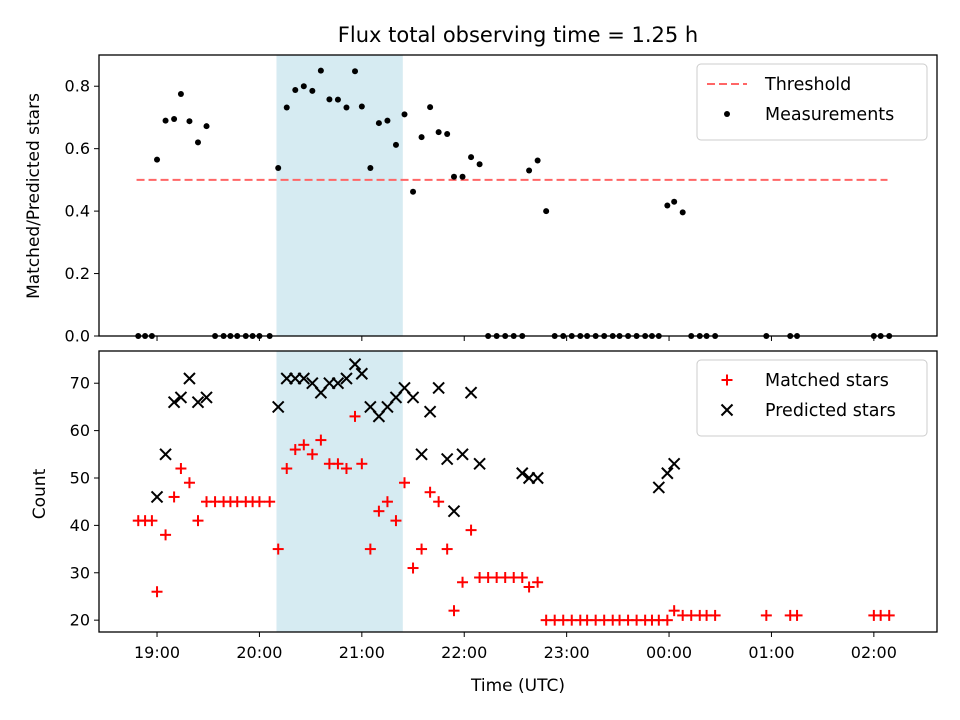 This screenshot has width=960, height=720. What do you see at coordinates (517, 686) in the screenshot?
I see `x-axis-label: Time (UTC)` at bounding box center [517, 686].